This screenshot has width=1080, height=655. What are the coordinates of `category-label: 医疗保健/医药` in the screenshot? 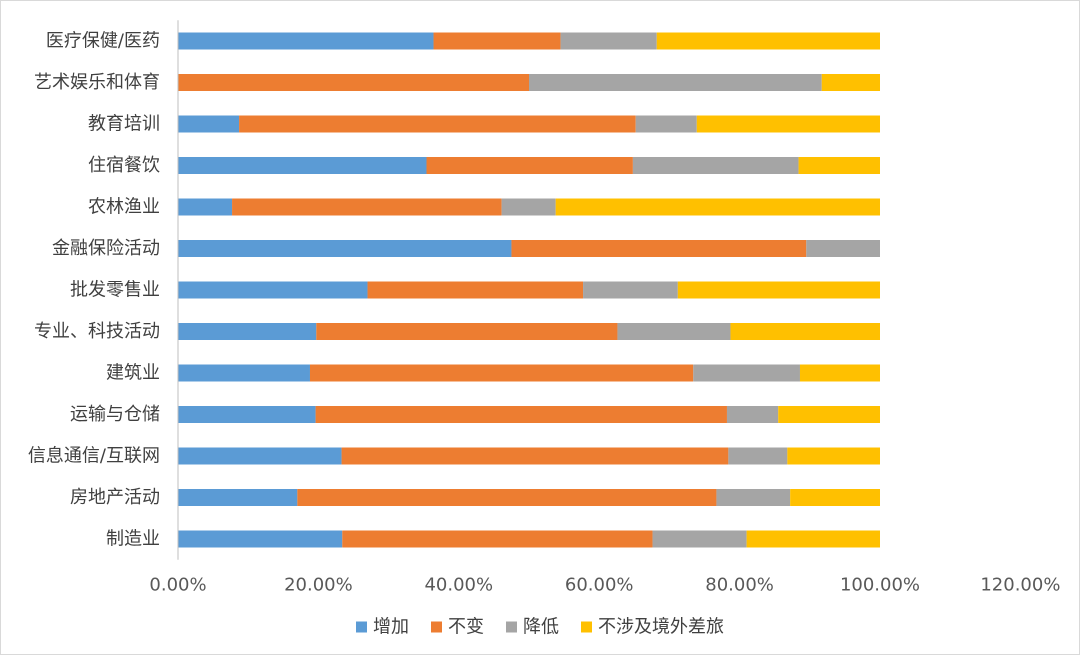 It's located at (103, 41).